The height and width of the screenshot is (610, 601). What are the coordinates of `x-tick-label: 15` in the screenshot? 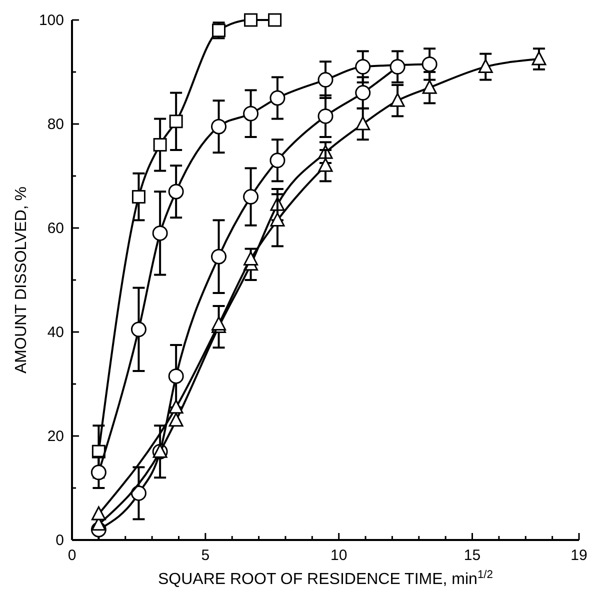 It's located at (472, 555).